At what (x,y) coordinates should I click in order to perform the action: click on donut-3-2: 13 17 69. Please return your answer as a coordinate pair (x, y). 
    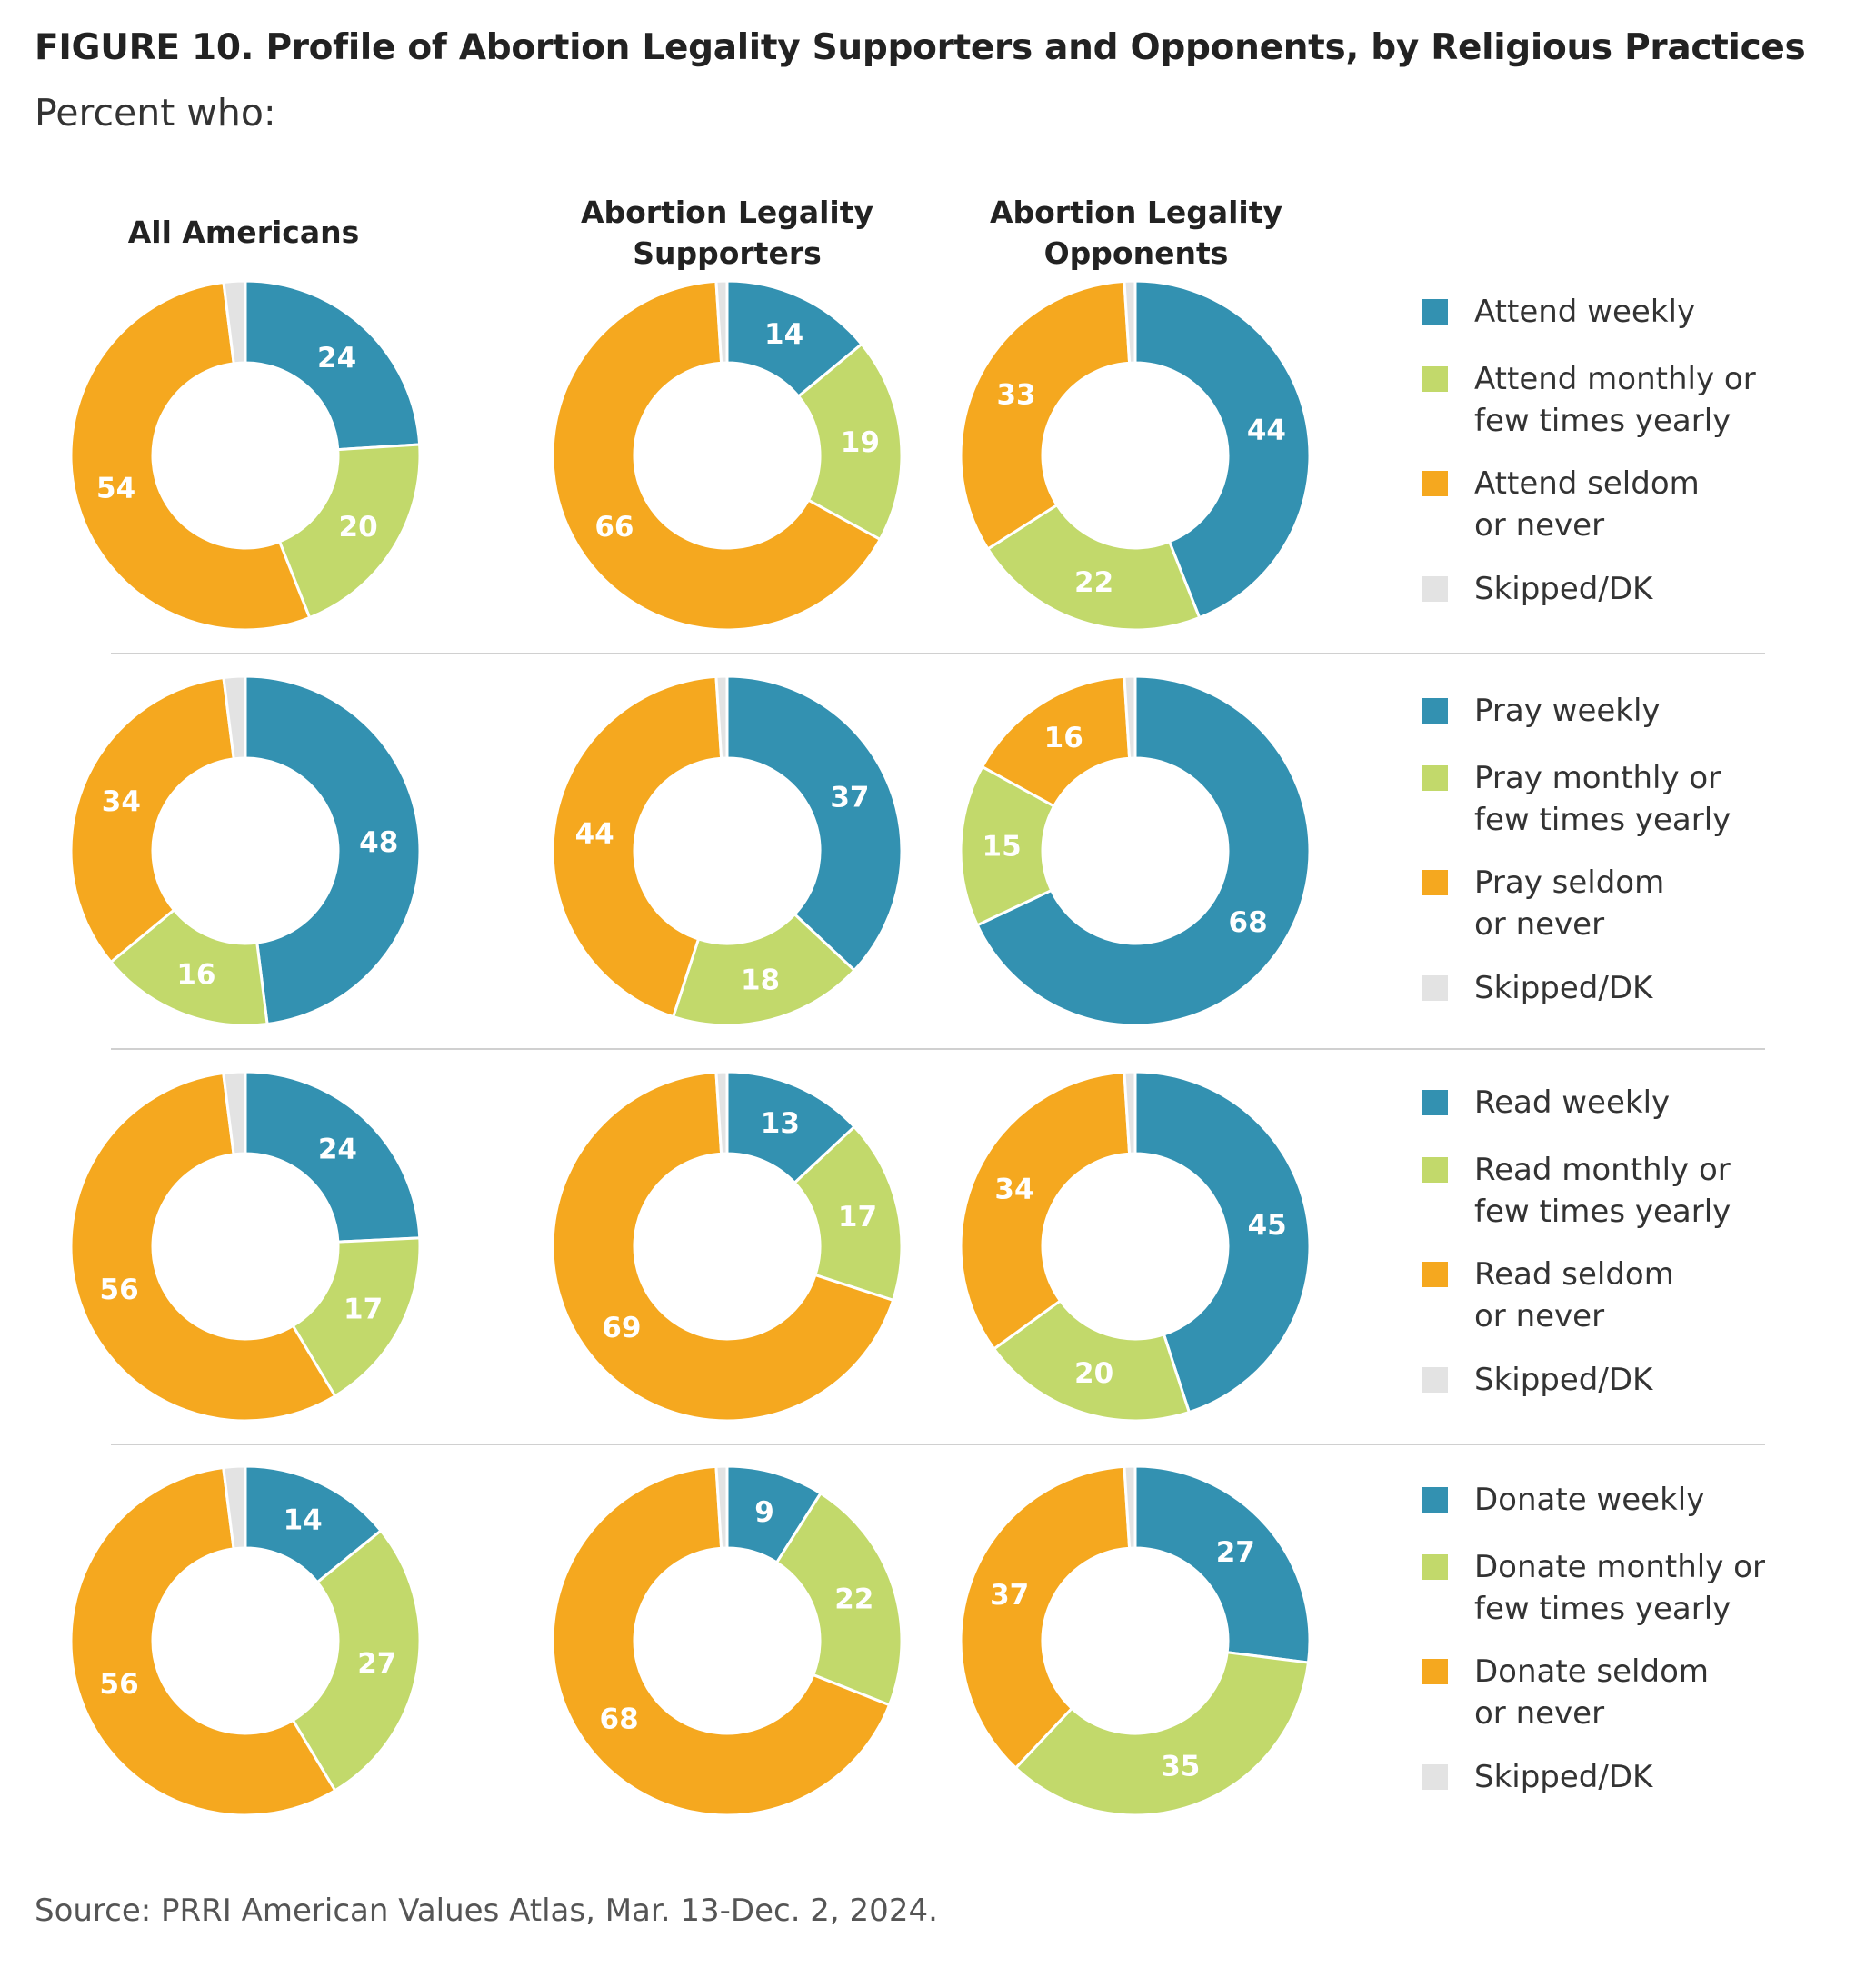
    Looking at the image, I should click on (727, 1246).